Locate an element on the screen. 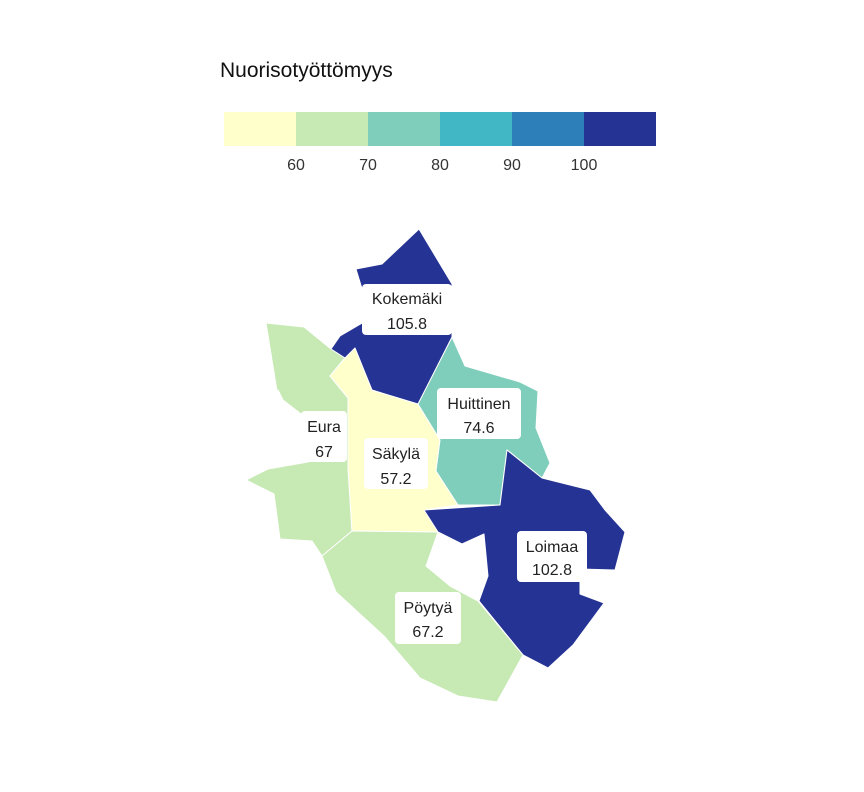  label-sakyla-name: Säkylä is located at coordinates (396, 454).